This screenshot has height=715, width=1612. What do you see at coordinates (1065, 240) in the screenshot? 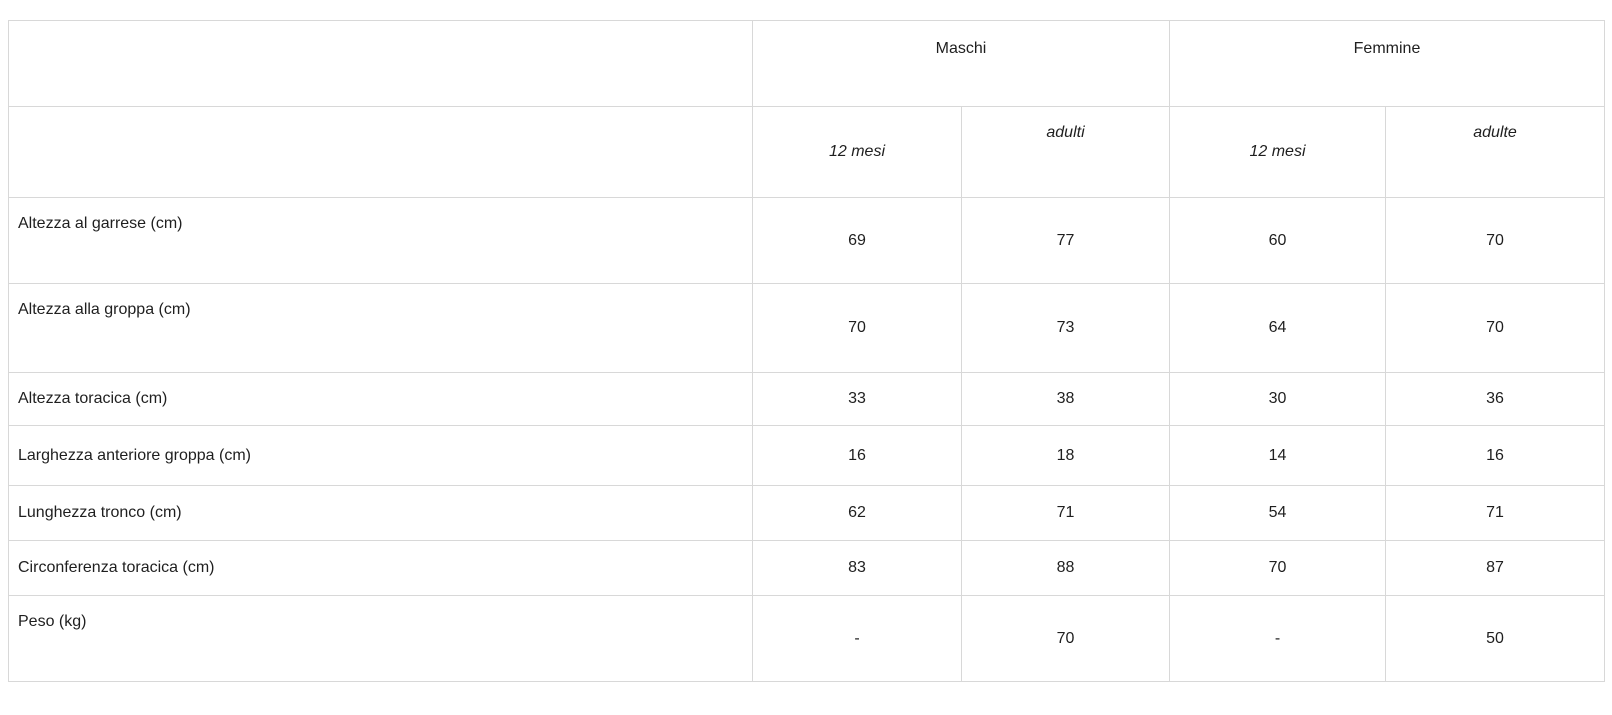
I see `value-cell: 77` at bounding box center [1065, 240].